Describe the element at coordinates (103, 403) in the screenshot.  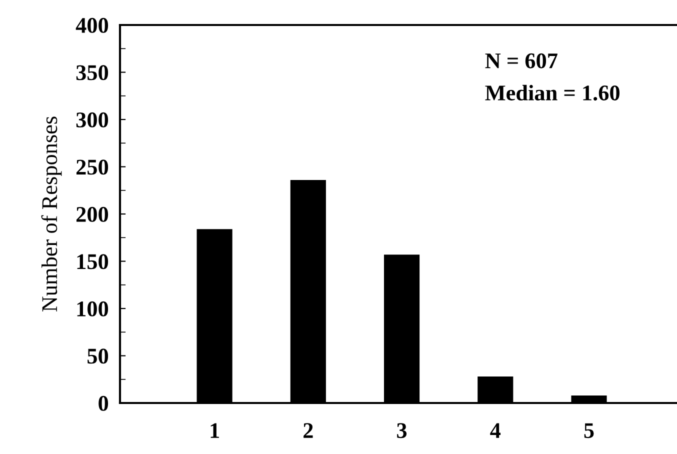
I see `y-tick-label: 0` at that location.